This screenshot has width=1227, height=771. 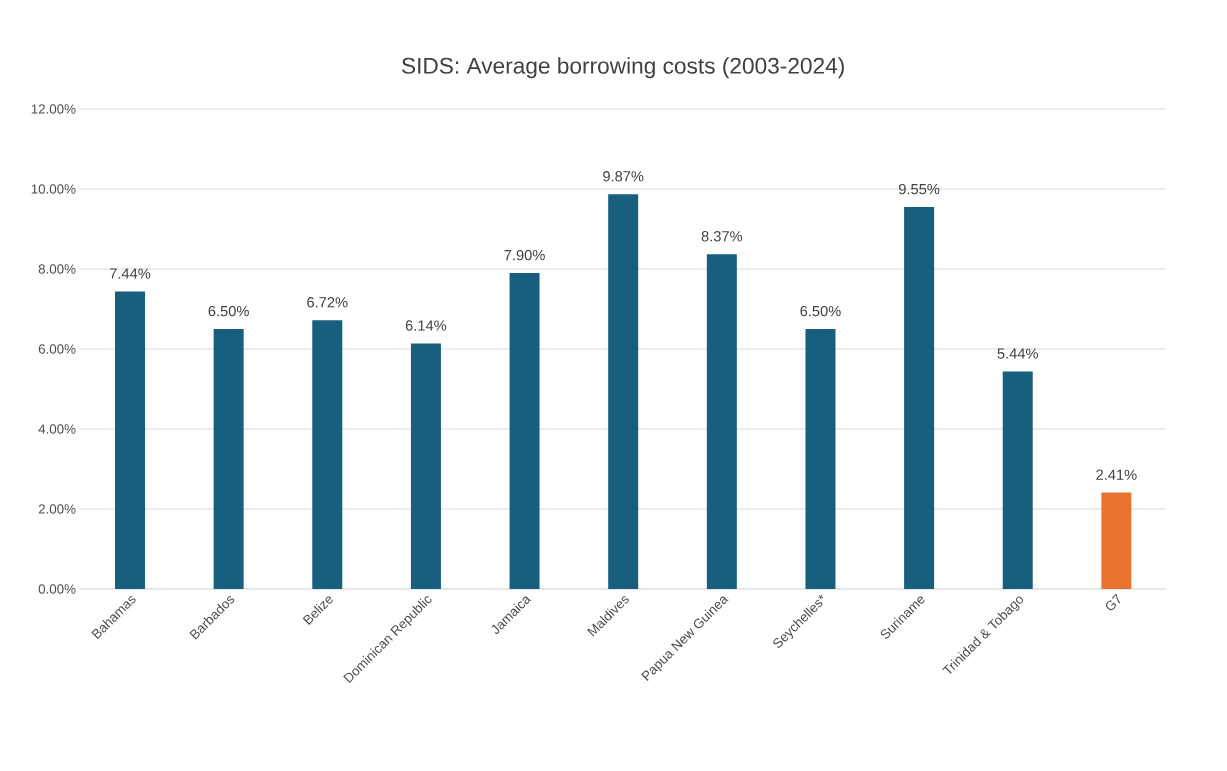 I want to click on data-label: 5.44%, so click(x=1017, y=353).